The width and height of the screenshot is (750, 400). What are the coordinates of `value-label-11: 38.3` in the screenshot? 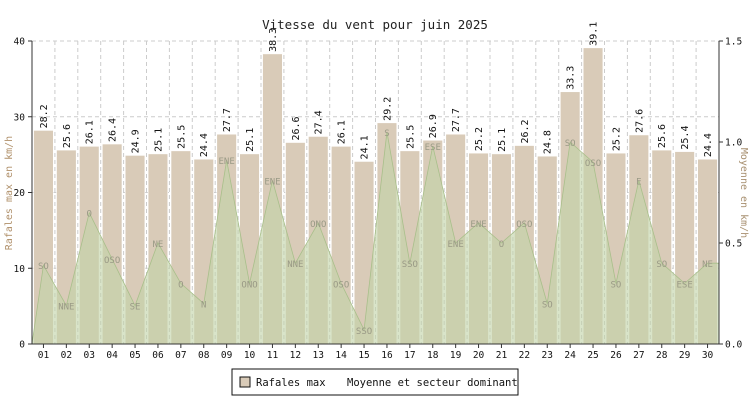 It's located at (273, 40).